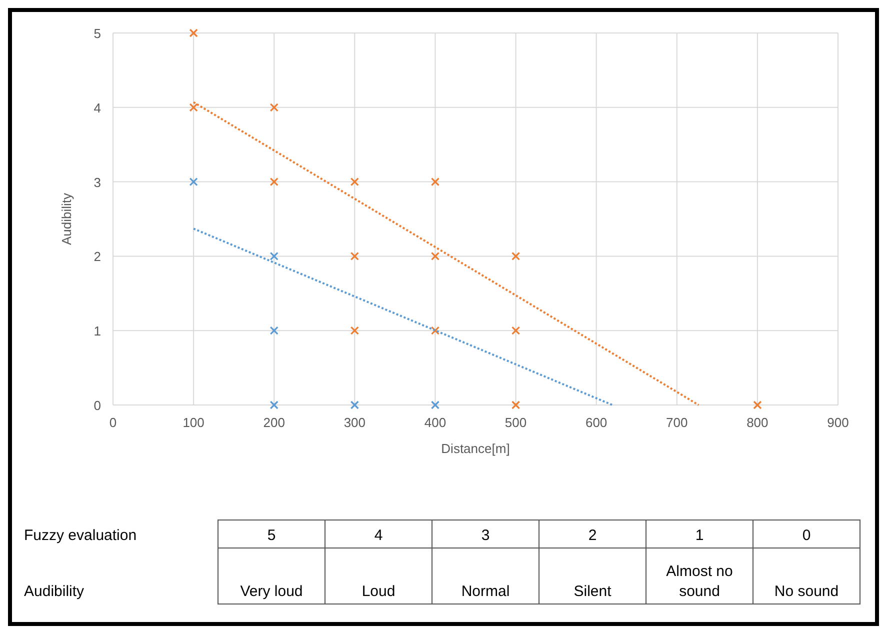  What do you see at coordinates (475, 448) in the screenshot?
I see `x-axis-title: Distance[m]` at bounding box center [475, 448].